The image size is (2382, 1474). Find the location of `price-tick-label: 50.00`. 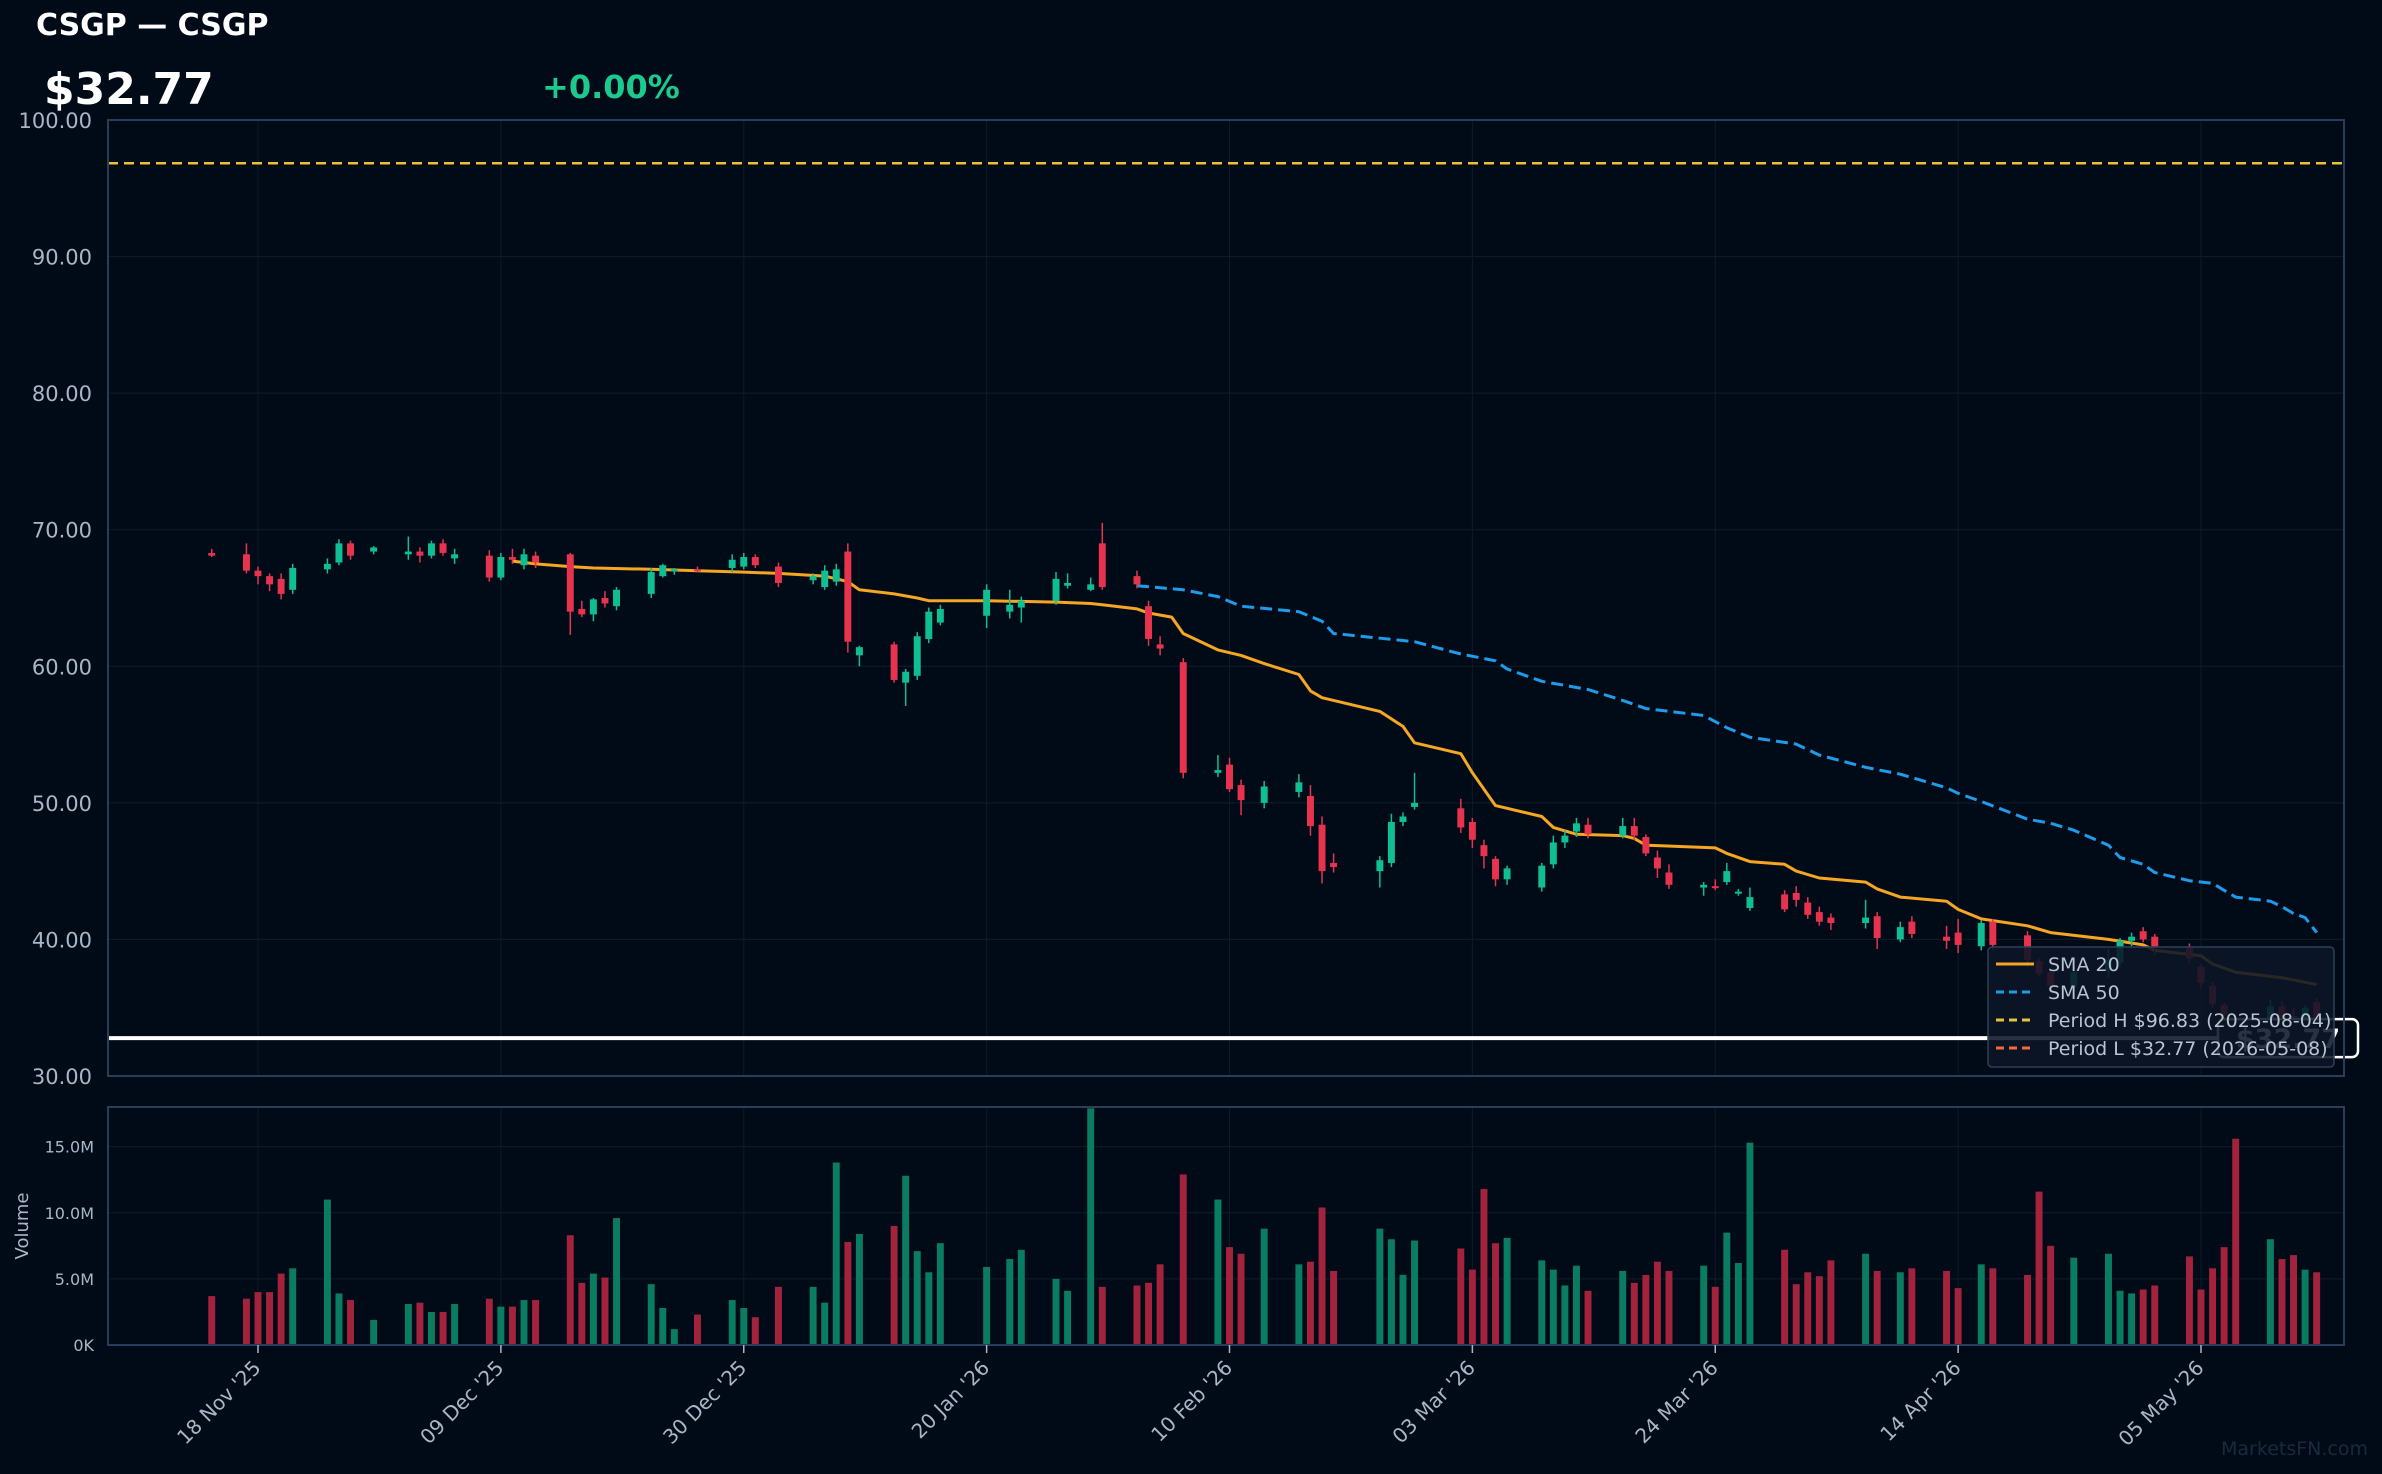

price-tick-label: 50.00 is located at coordinates (62, 804).